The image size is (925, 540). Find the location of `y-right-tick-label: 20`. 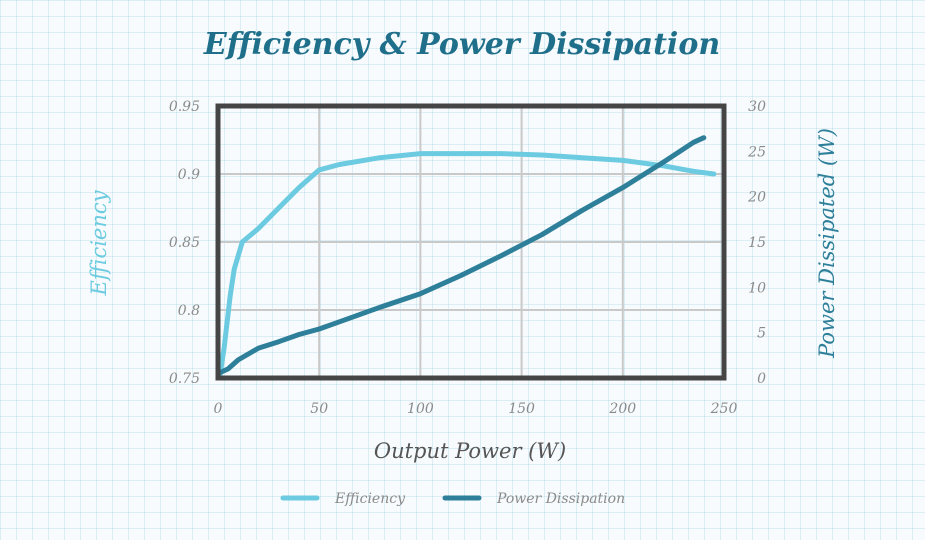

y-right-tick-label: 20 is located at coordinates (756, 198).